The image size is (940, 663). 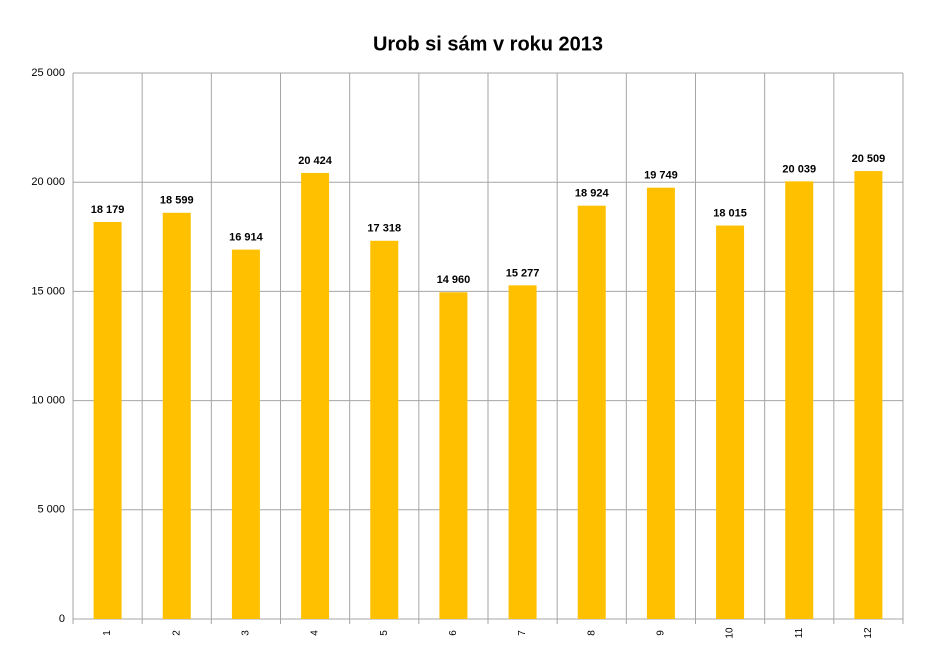 I want to click on data-label: 16 914, so click(x=246, y=238).